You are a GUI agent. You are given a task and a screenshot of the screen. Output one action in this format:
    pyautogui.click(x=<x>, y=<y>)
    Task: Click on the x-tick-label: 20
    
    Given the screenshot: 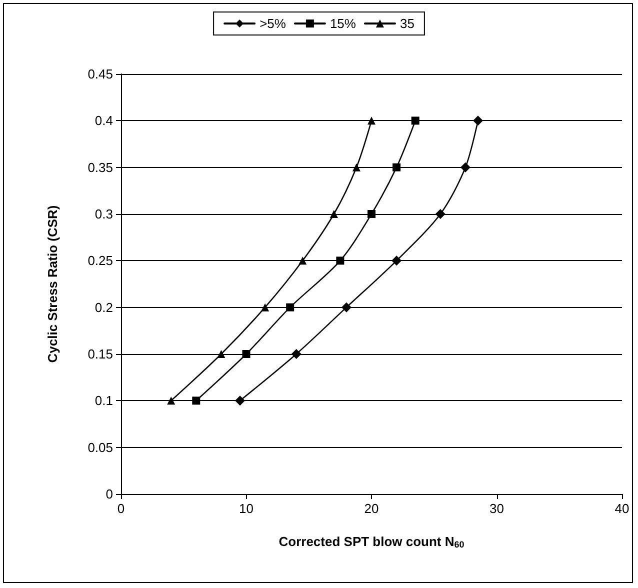 What is the action you would take?
    pyautogui.click(x=371, y=508)
    